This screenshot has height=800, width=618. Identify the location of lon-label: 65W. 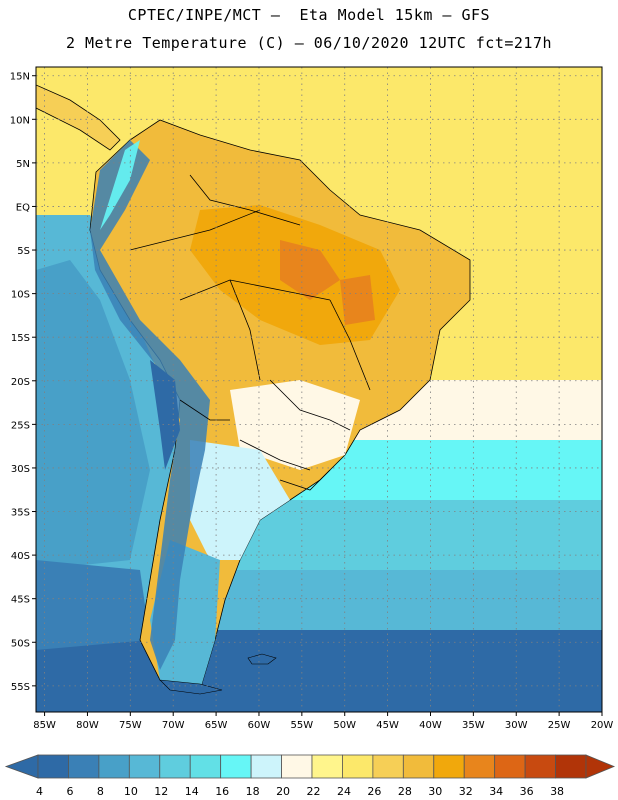
(216, 725).